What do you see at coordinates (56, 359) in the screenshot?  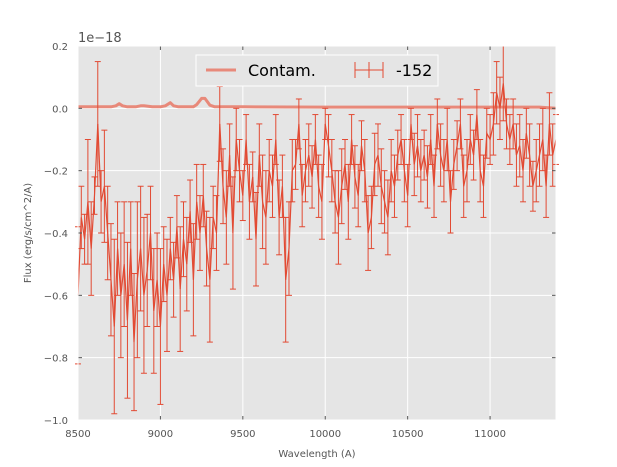 I see `y-tick-label: −0.8` at bounding box center [56, 359].